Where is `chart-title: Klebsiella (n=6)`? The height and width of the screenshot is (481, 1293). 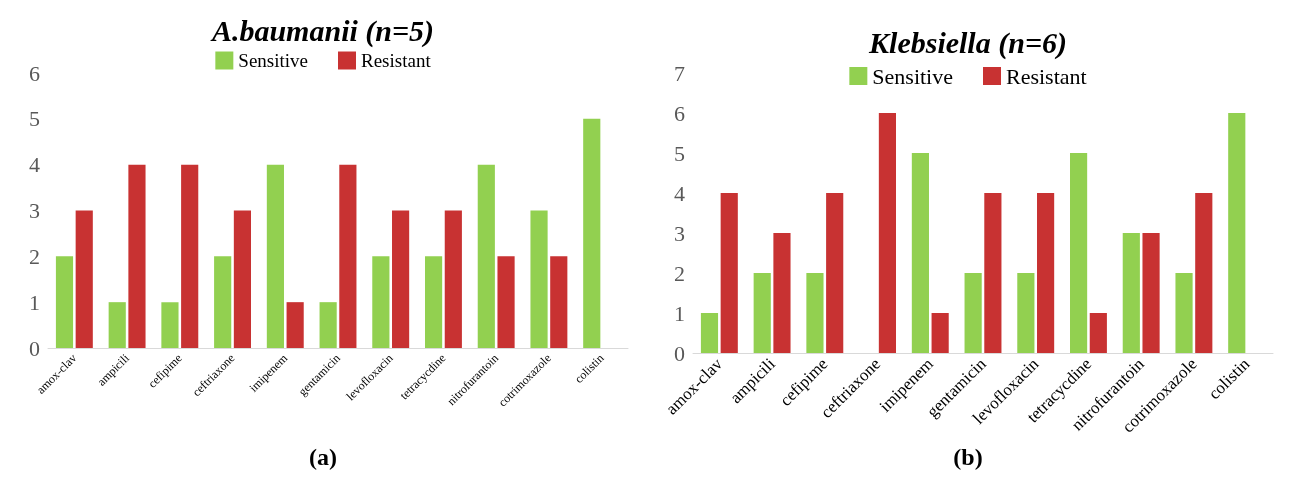 chart-title: Klebsiella (n=6) is located at coordinates (967, 42).